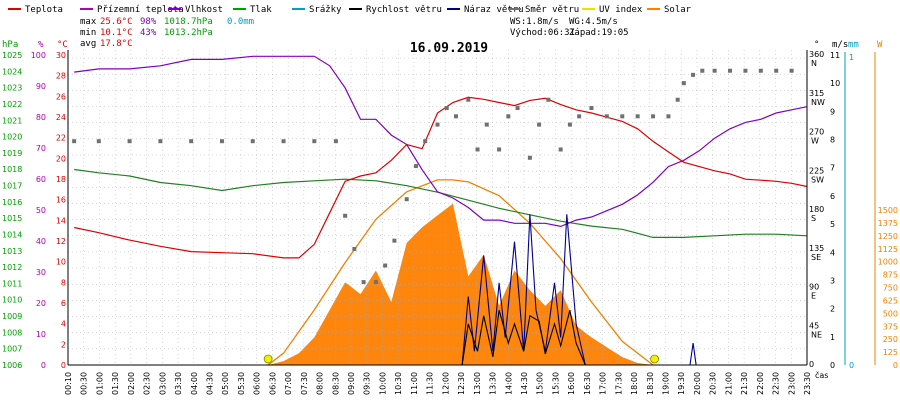  What do you see at coordinates (147, 383) in the screenshot?
I see `x-tick-label: 02:30` at bounding box center [147, 383].